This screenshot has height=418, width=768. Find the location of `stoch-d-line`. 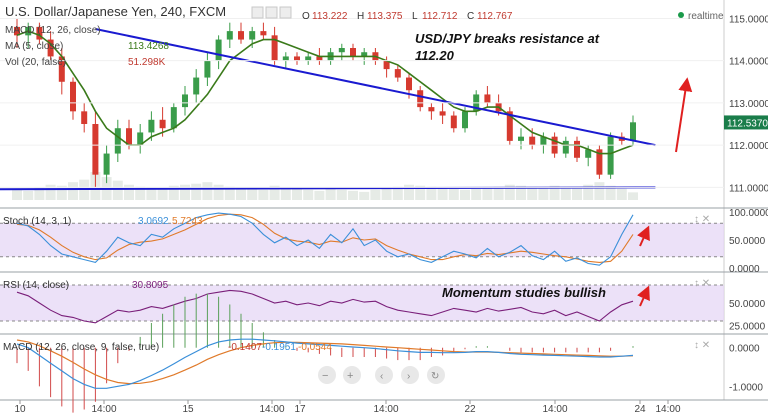

stoch-d-line is located at coordinates (325, 238).